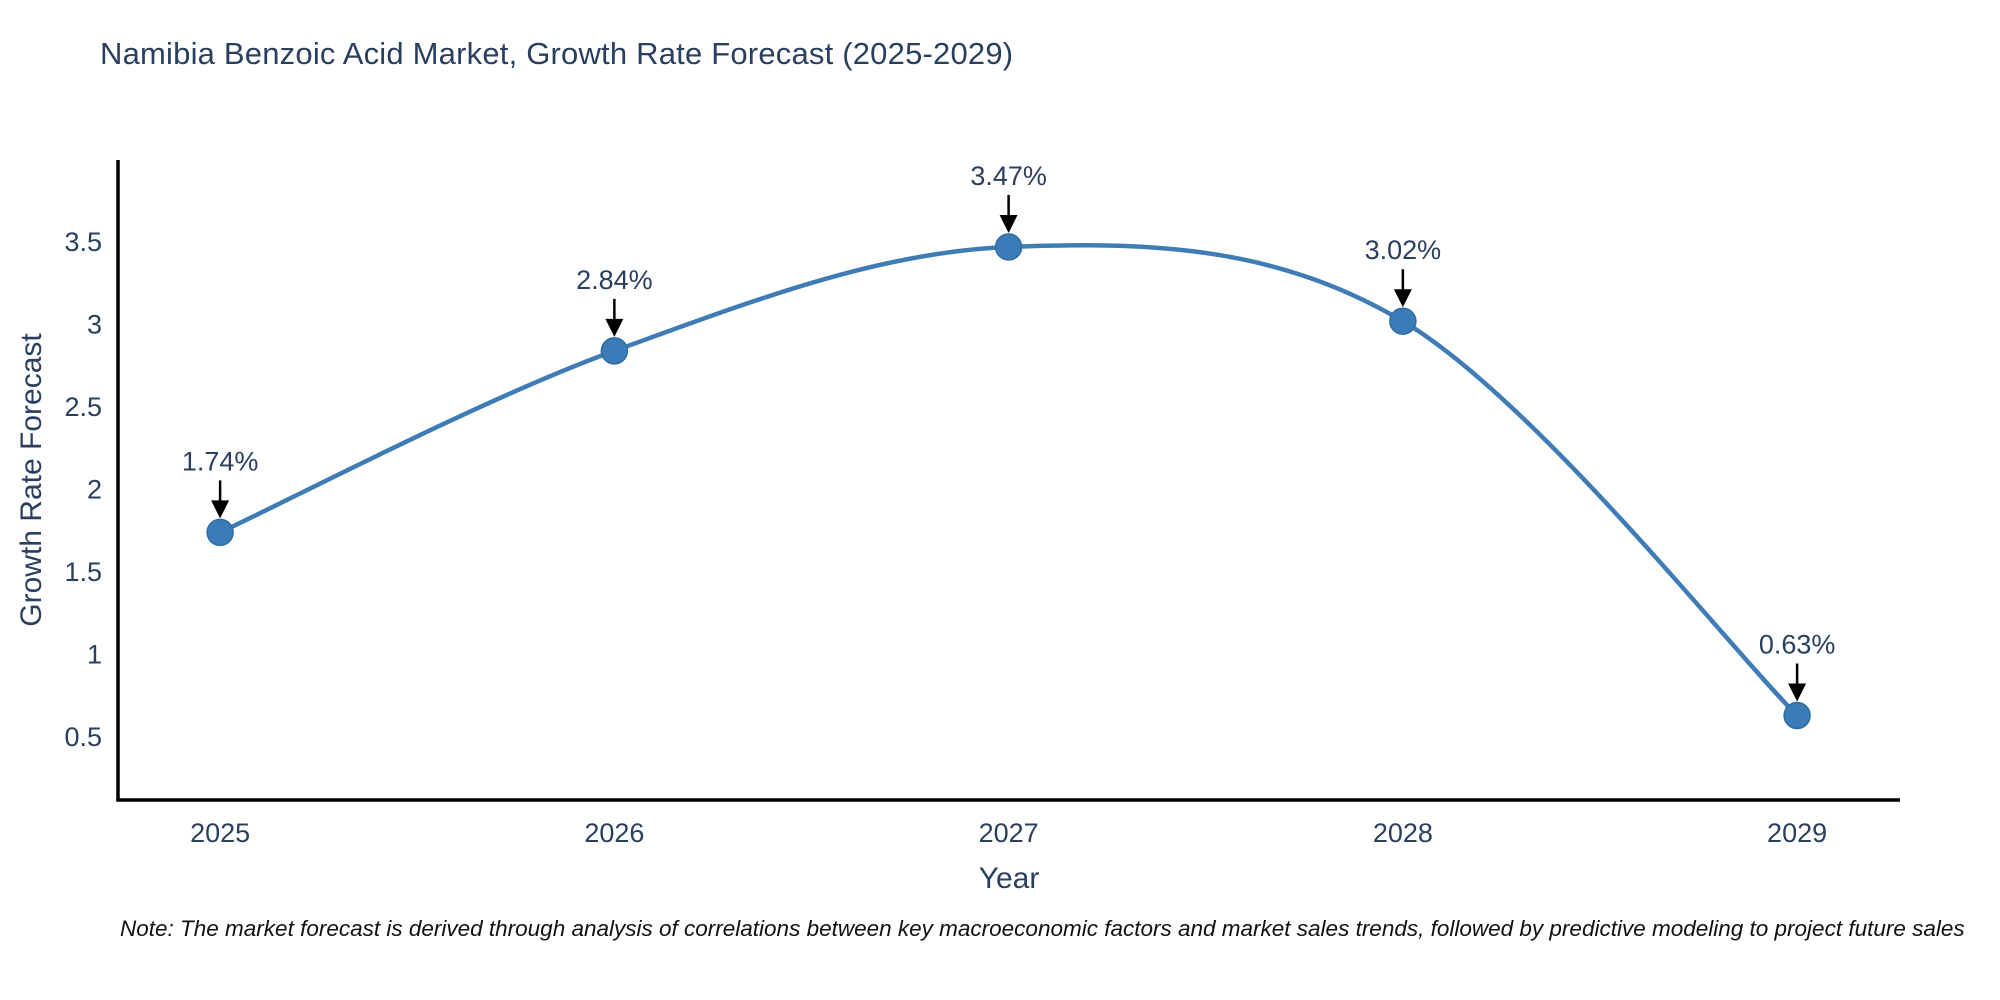 The height and width of the screenshot is (1000, 2000). What do you see at coordinates (614, 280) in the screenshot?
I see `data-point-label: 2.84%` at bounding box center [614, 280].